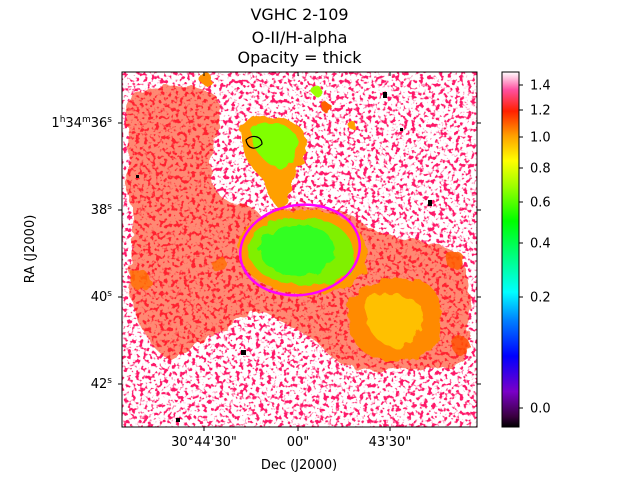 This screenshot has width=640, height=480. I want to click on colorbar-gradient, so click(510, 249).